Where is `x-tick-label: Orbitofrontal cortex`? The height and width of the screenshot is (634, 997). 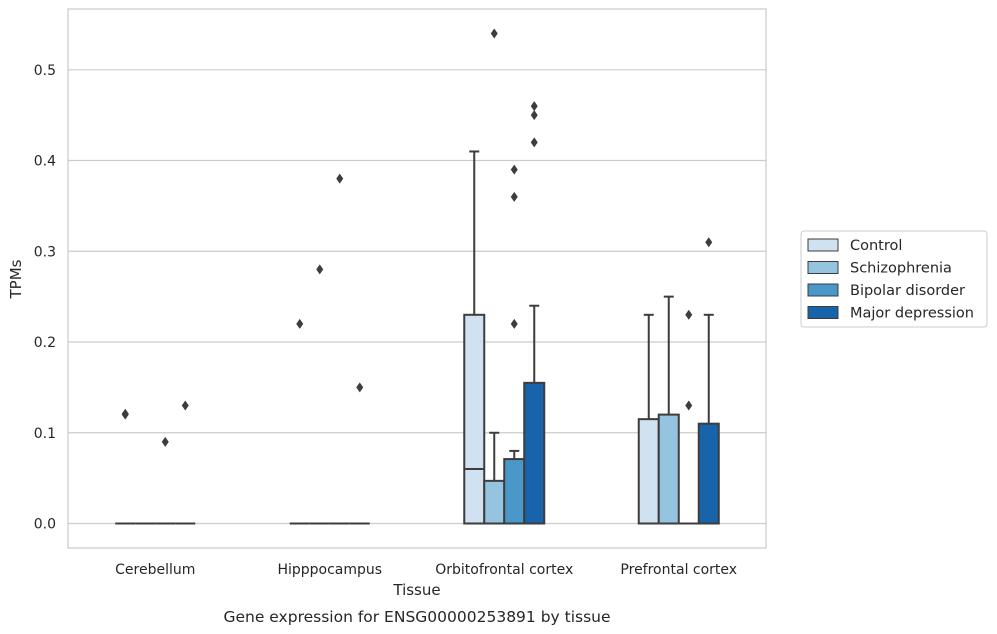
x-tick-label: Orbitofrontal cortex is located at coordinates (504, 570).